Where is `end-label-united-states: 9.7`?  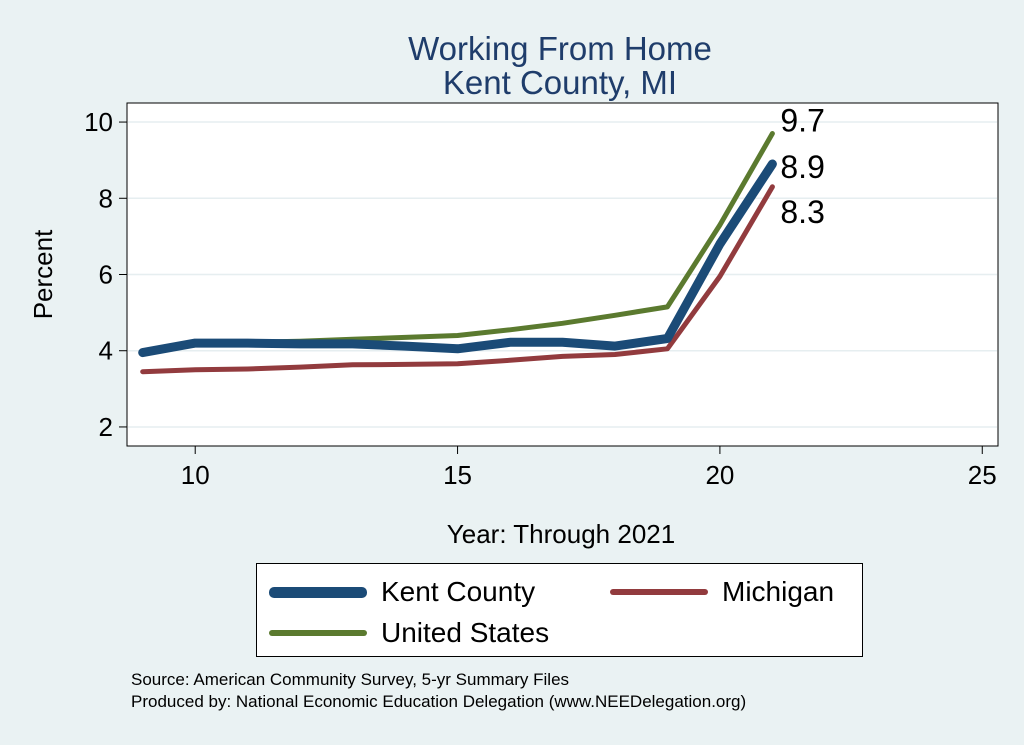
end-label-united-states: 9.7 is located at coordinates (802, 120).